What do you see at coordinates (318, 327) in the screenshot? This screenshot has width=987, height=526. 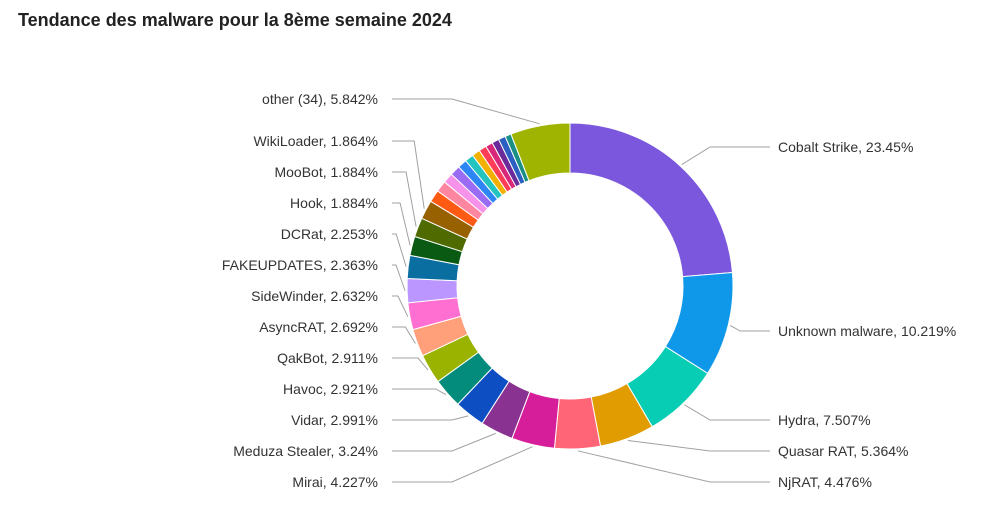 I see `slice-label: AsyncRAT, 2.692%` at bounding box center [318, 327].